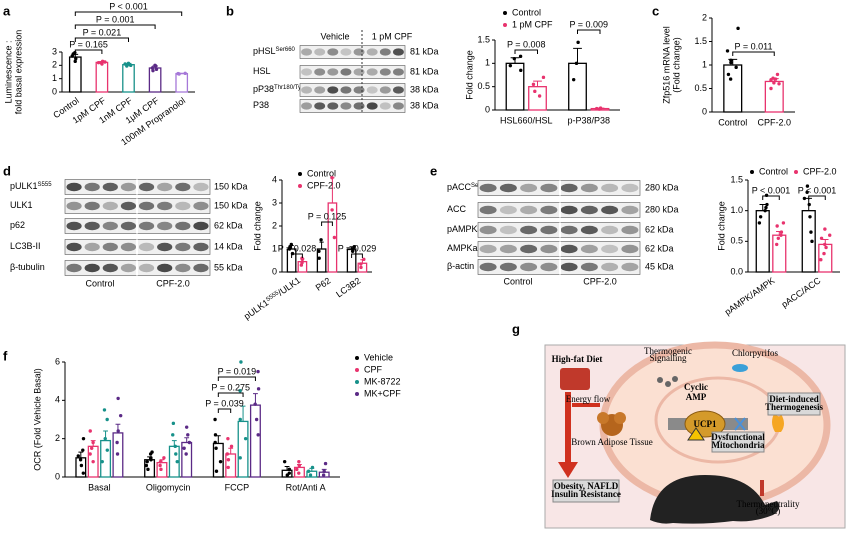 The height and width of the screenshot is (533, 850). I want to click on y-axis-label: Fold change, so click(469, 75).